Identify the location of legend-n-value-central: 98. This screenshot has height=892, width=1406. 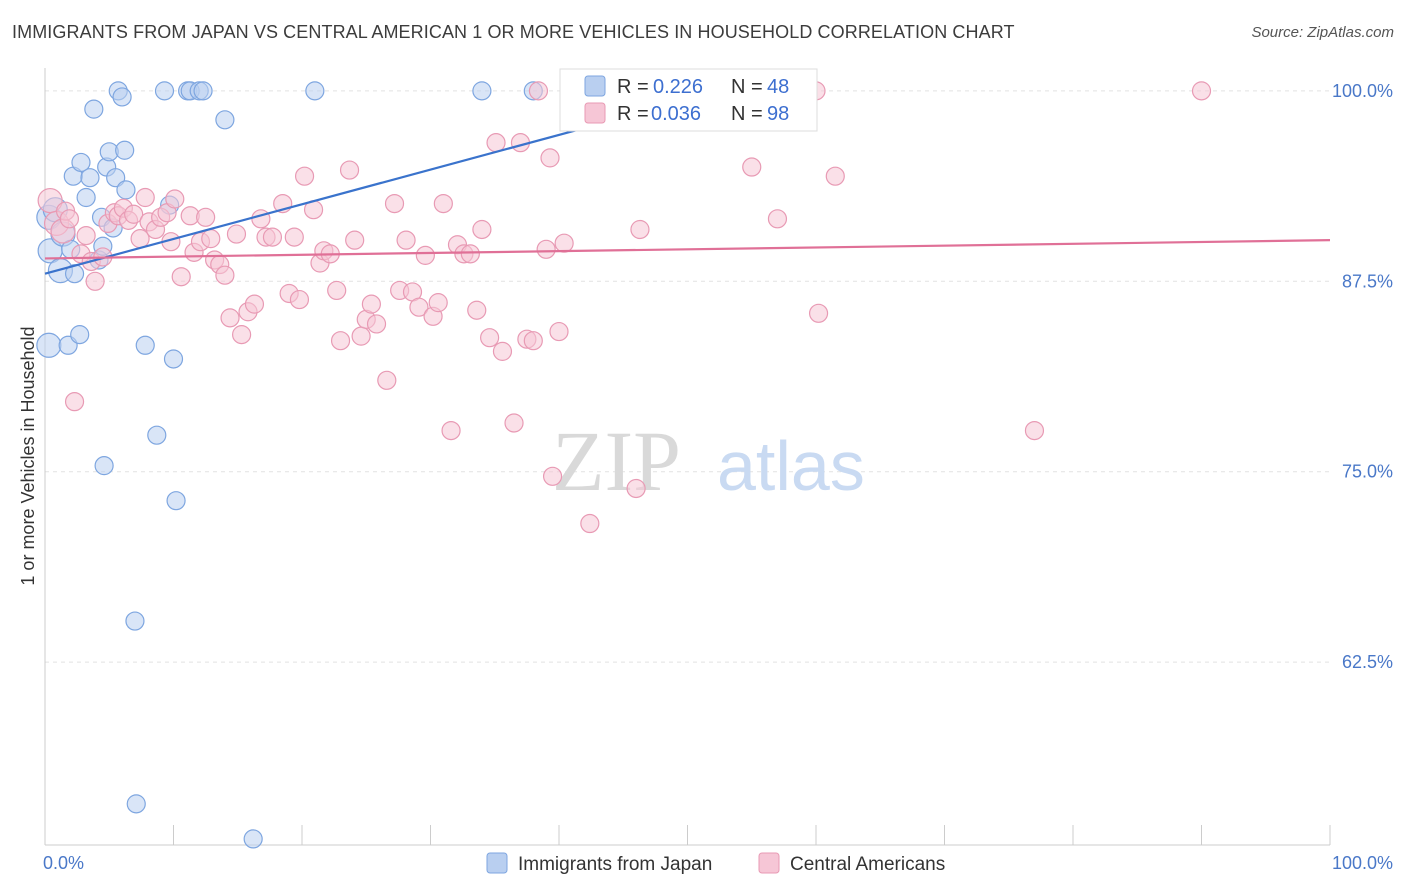
(778, 114).